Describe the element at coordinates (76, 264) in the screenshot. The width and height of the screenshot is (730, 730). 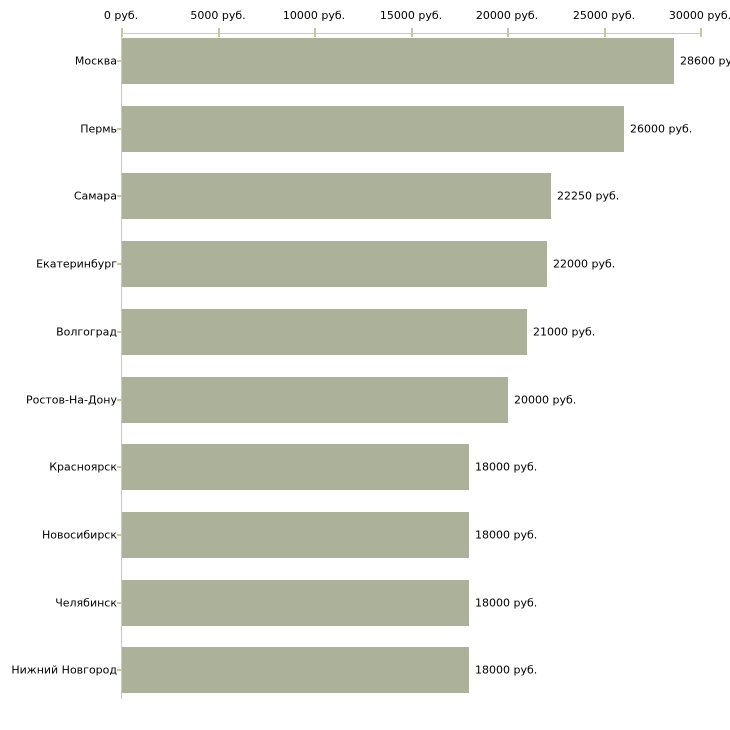
I see `category-label: Екатеринбург` at that location.